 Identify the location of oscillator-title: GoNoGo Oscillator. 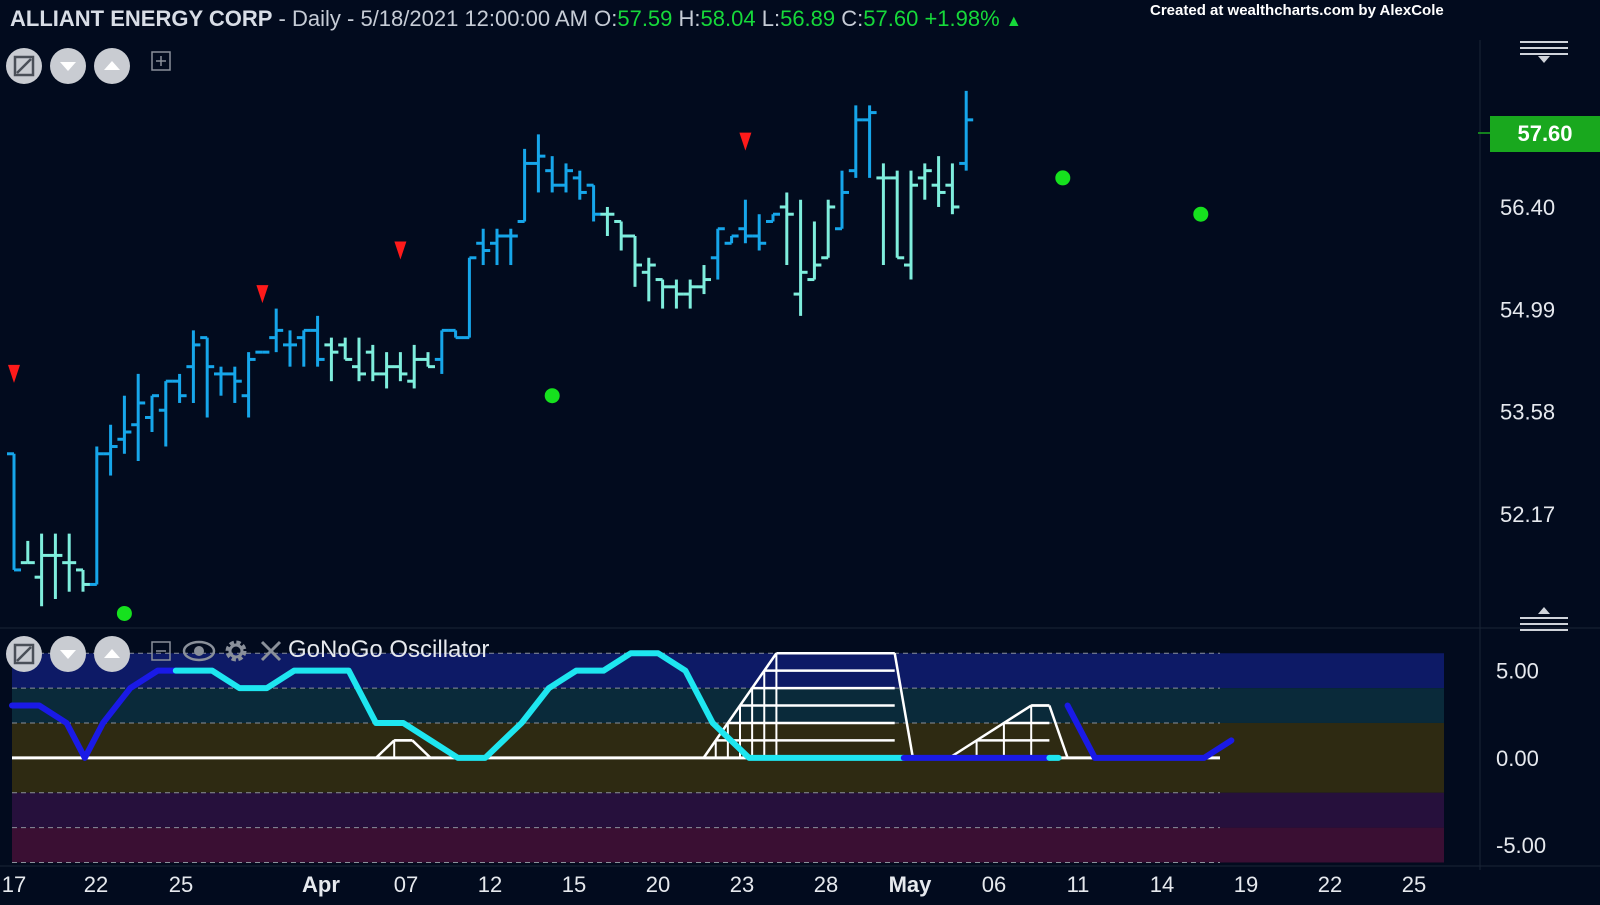
(389, 649).